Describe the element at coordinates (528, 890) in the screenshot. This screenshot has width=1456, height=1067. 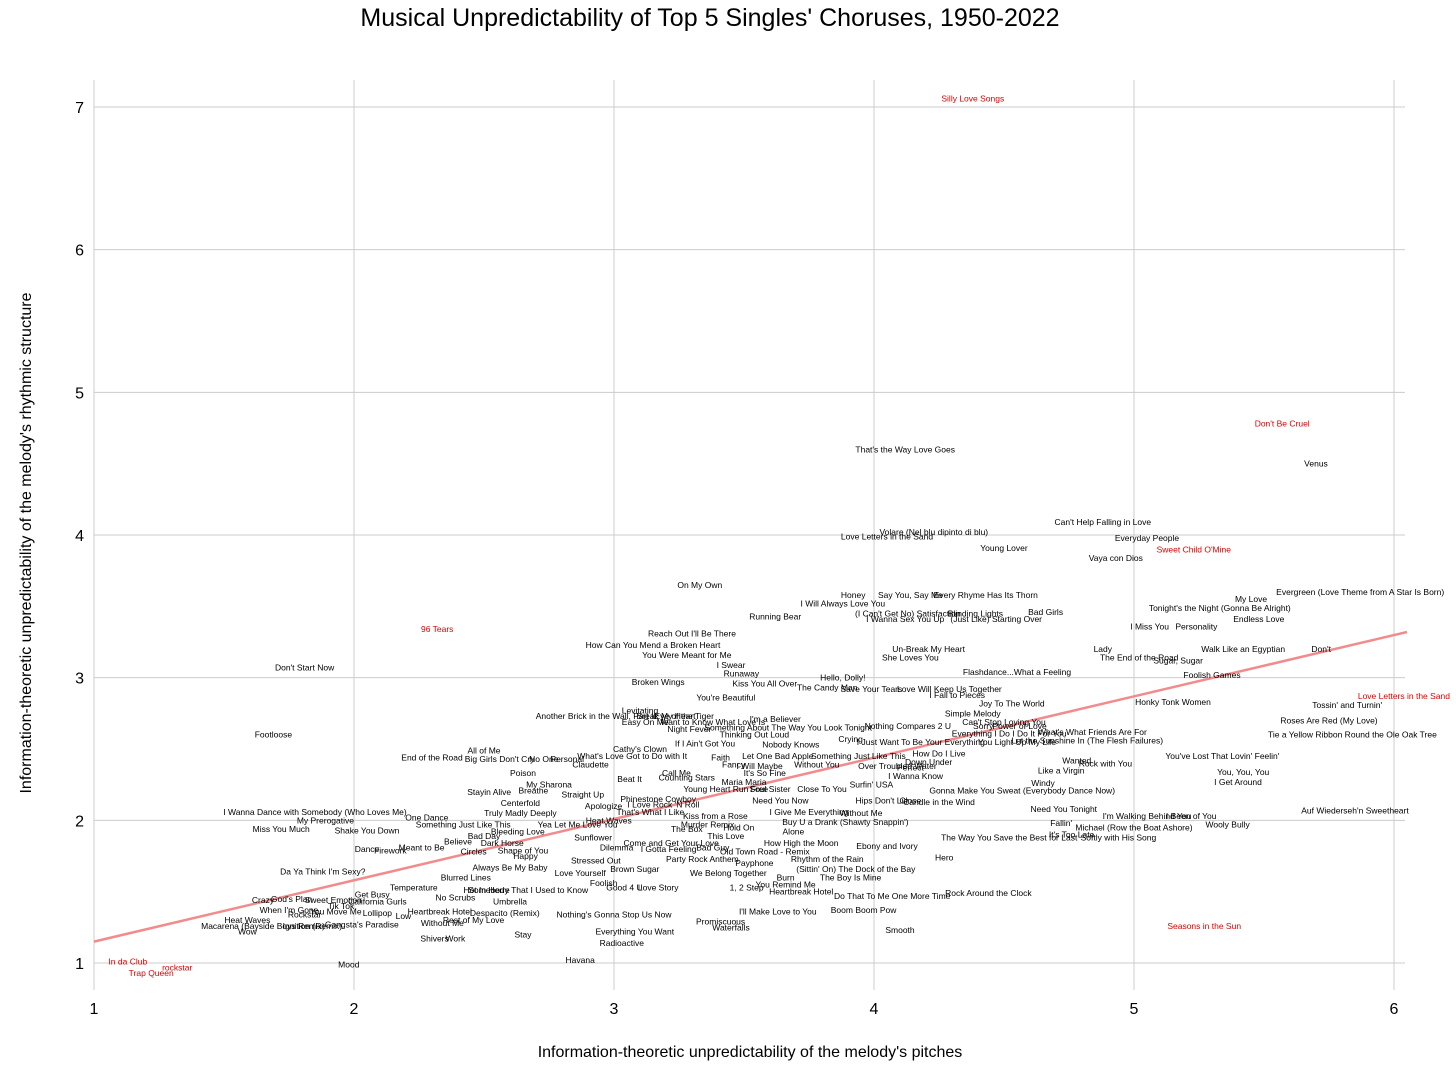
I see `song-label: Somebody That I Used to Know` at that location.